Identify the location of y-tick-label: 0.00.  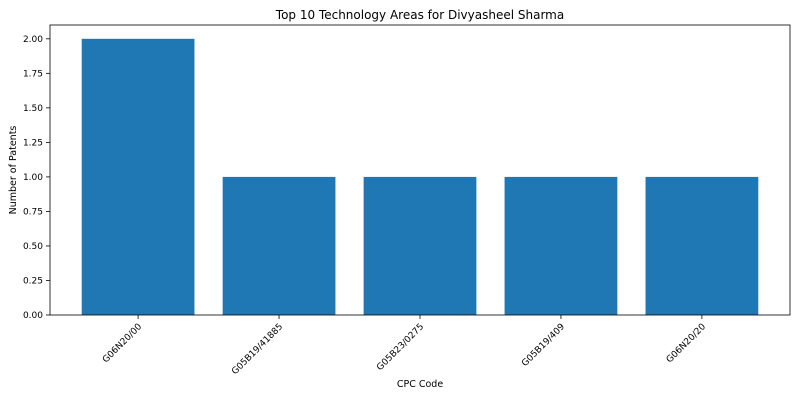
(33, 316).